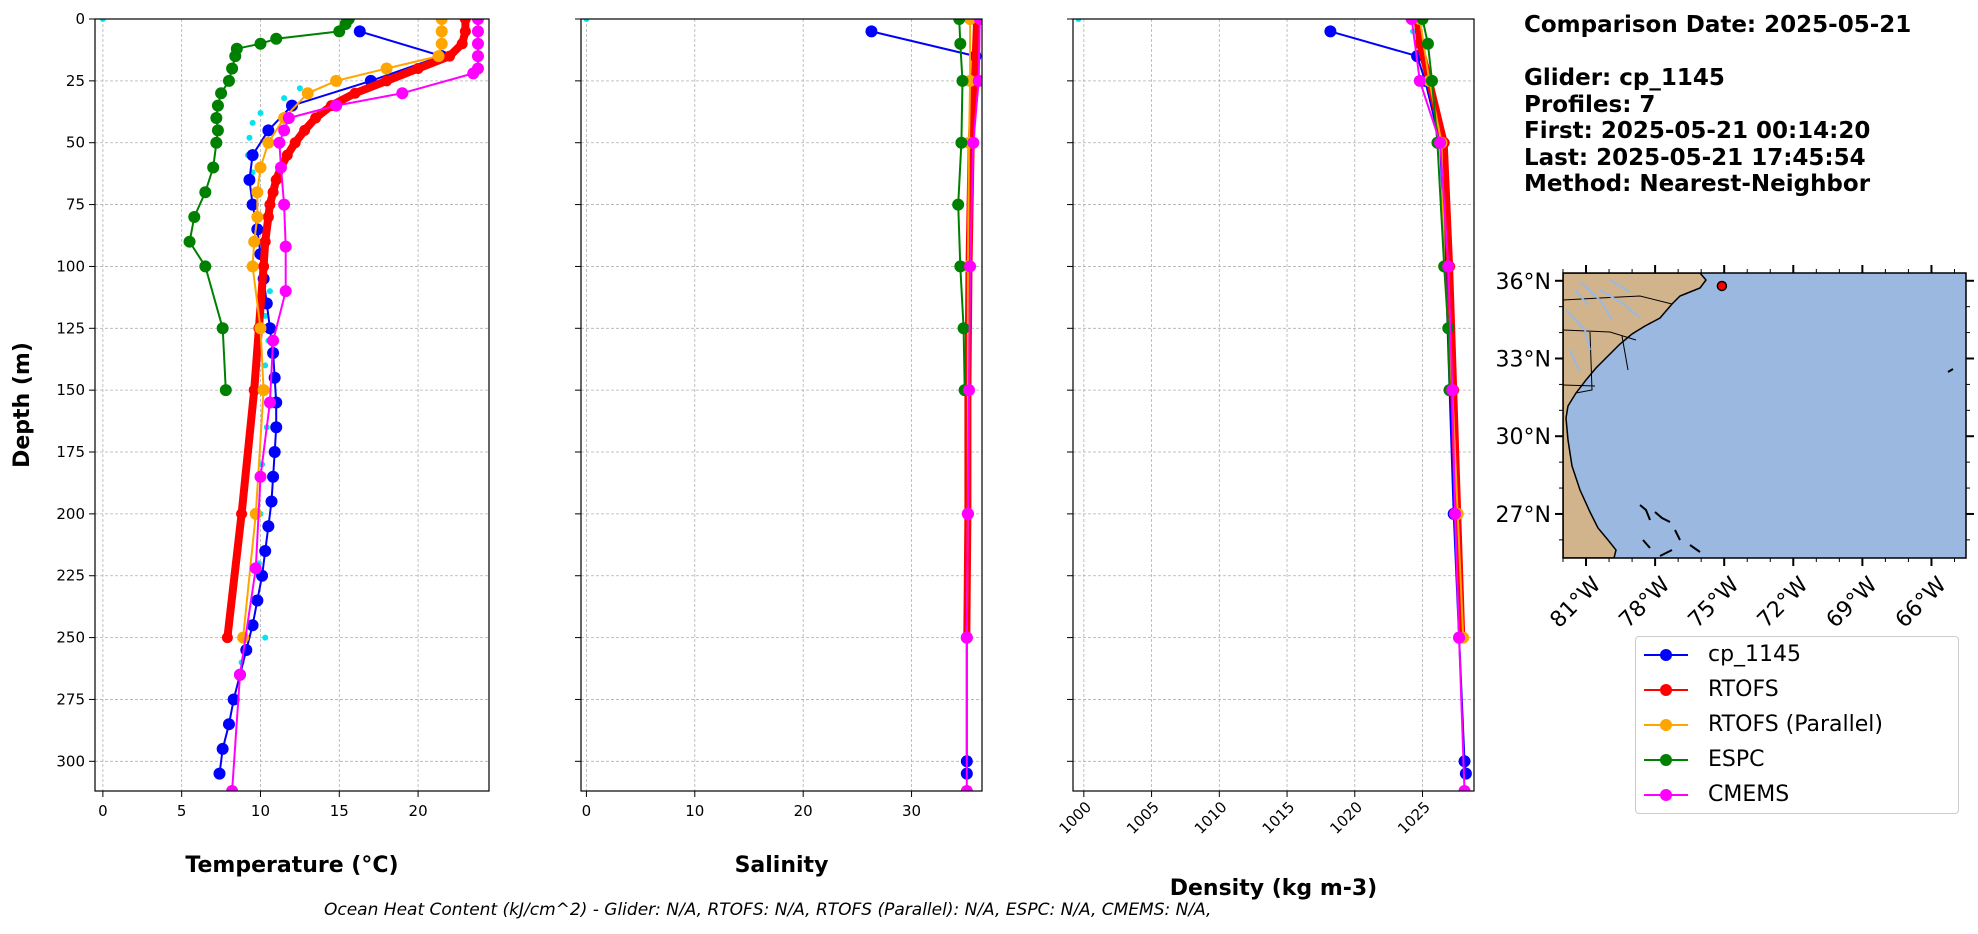 The height and width of the screenshot is (934, 1978). What do you see at coordinates (70, 638) in the screenshot?
I see `y-tick-label: 250` at bounding box center [70, 638].